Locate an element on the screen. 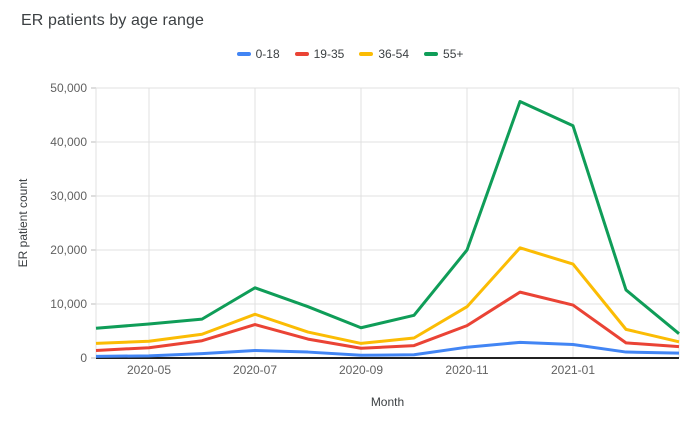 The width and height of the screenshot is (700, 430). x-tick-label: 2020-11 is located at coordinates (466, 370).